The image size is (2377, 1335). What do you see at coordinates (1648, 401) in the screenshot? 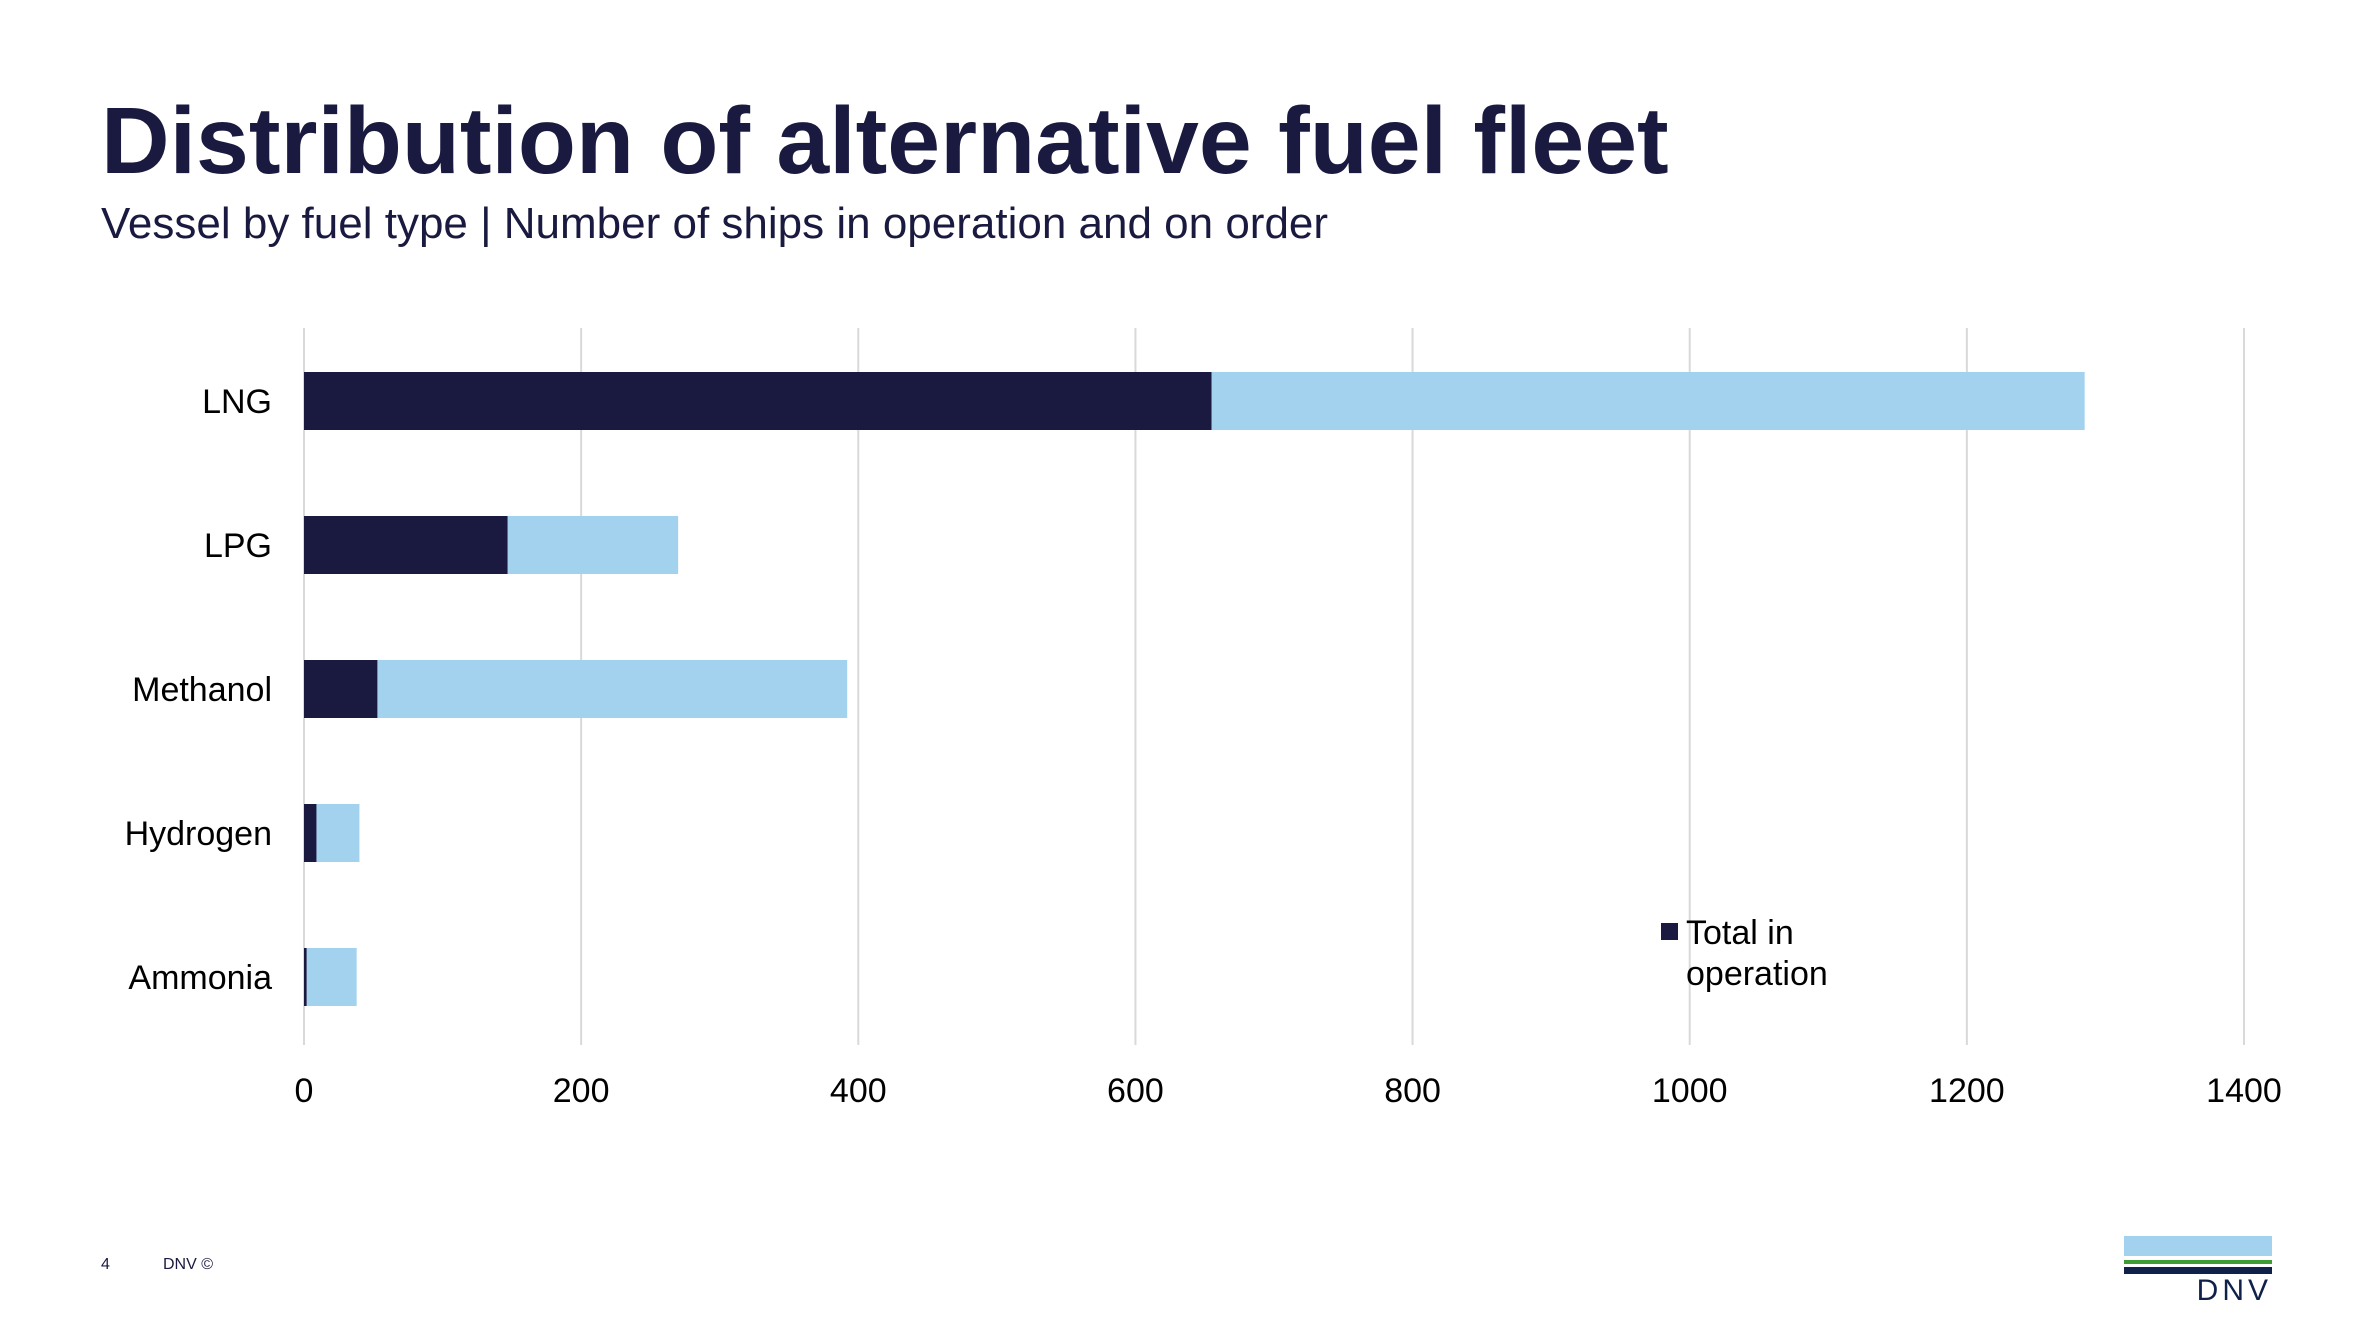
I see `bar-lng-on-order` at bounding box center [1648, 401].